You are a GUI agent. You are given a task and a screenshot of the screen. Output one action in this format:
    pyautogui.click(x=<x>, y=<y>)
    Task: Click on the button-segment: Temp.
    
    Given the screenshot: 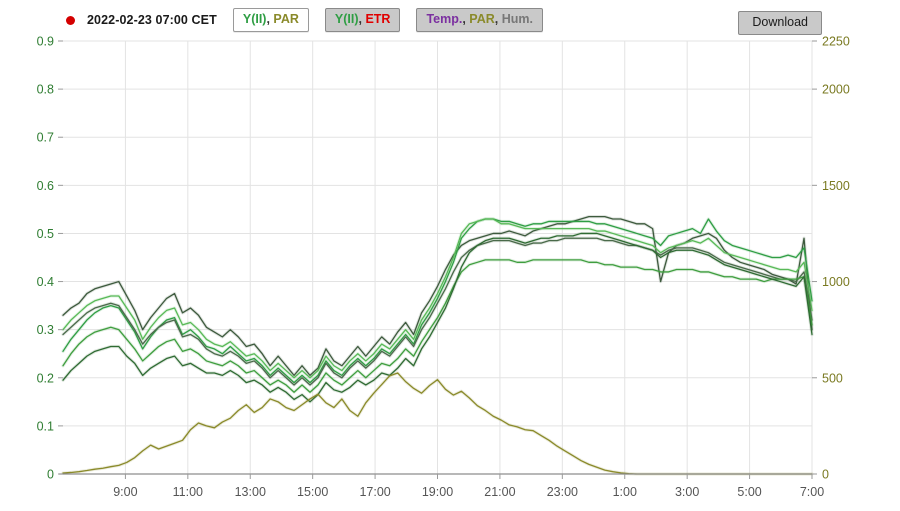 What is the action you would take?
    pyautogui.click(x=444, y=19)
    